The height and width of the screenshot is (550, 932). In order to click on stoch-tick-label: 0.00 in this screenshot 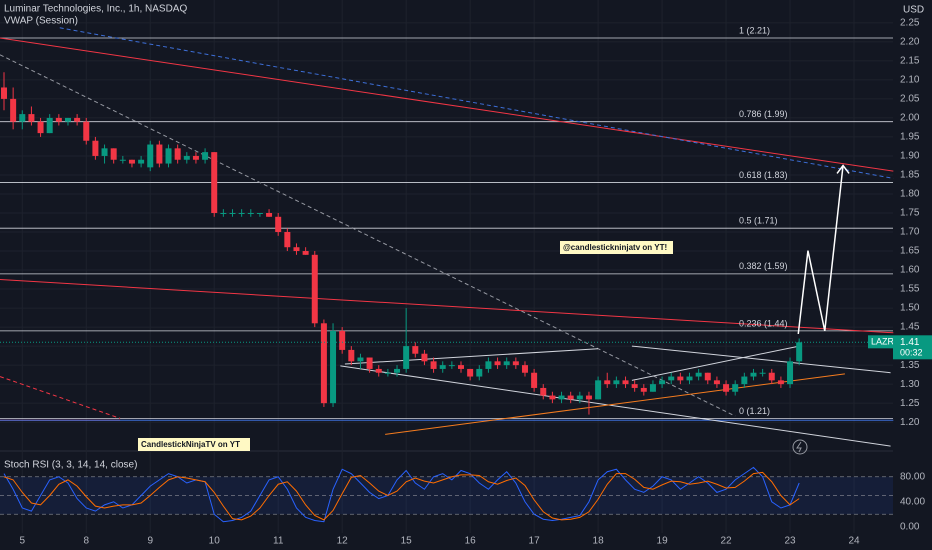, I will do `click(910, 526)`.